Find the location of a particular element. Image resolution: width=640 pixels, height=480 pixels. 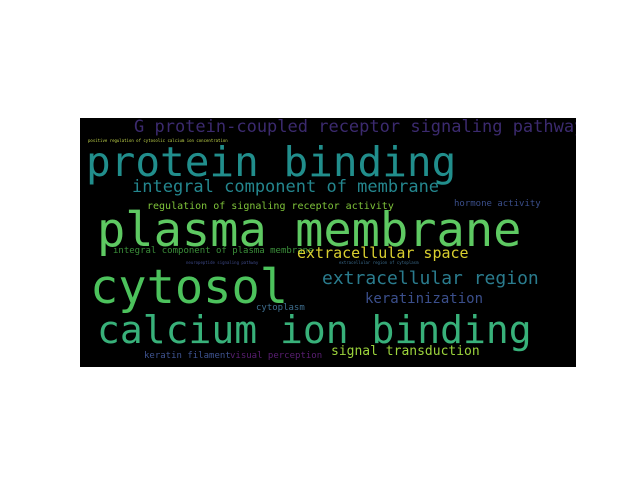

word-cytosol: cytosol is located at coordinates (189, 287).